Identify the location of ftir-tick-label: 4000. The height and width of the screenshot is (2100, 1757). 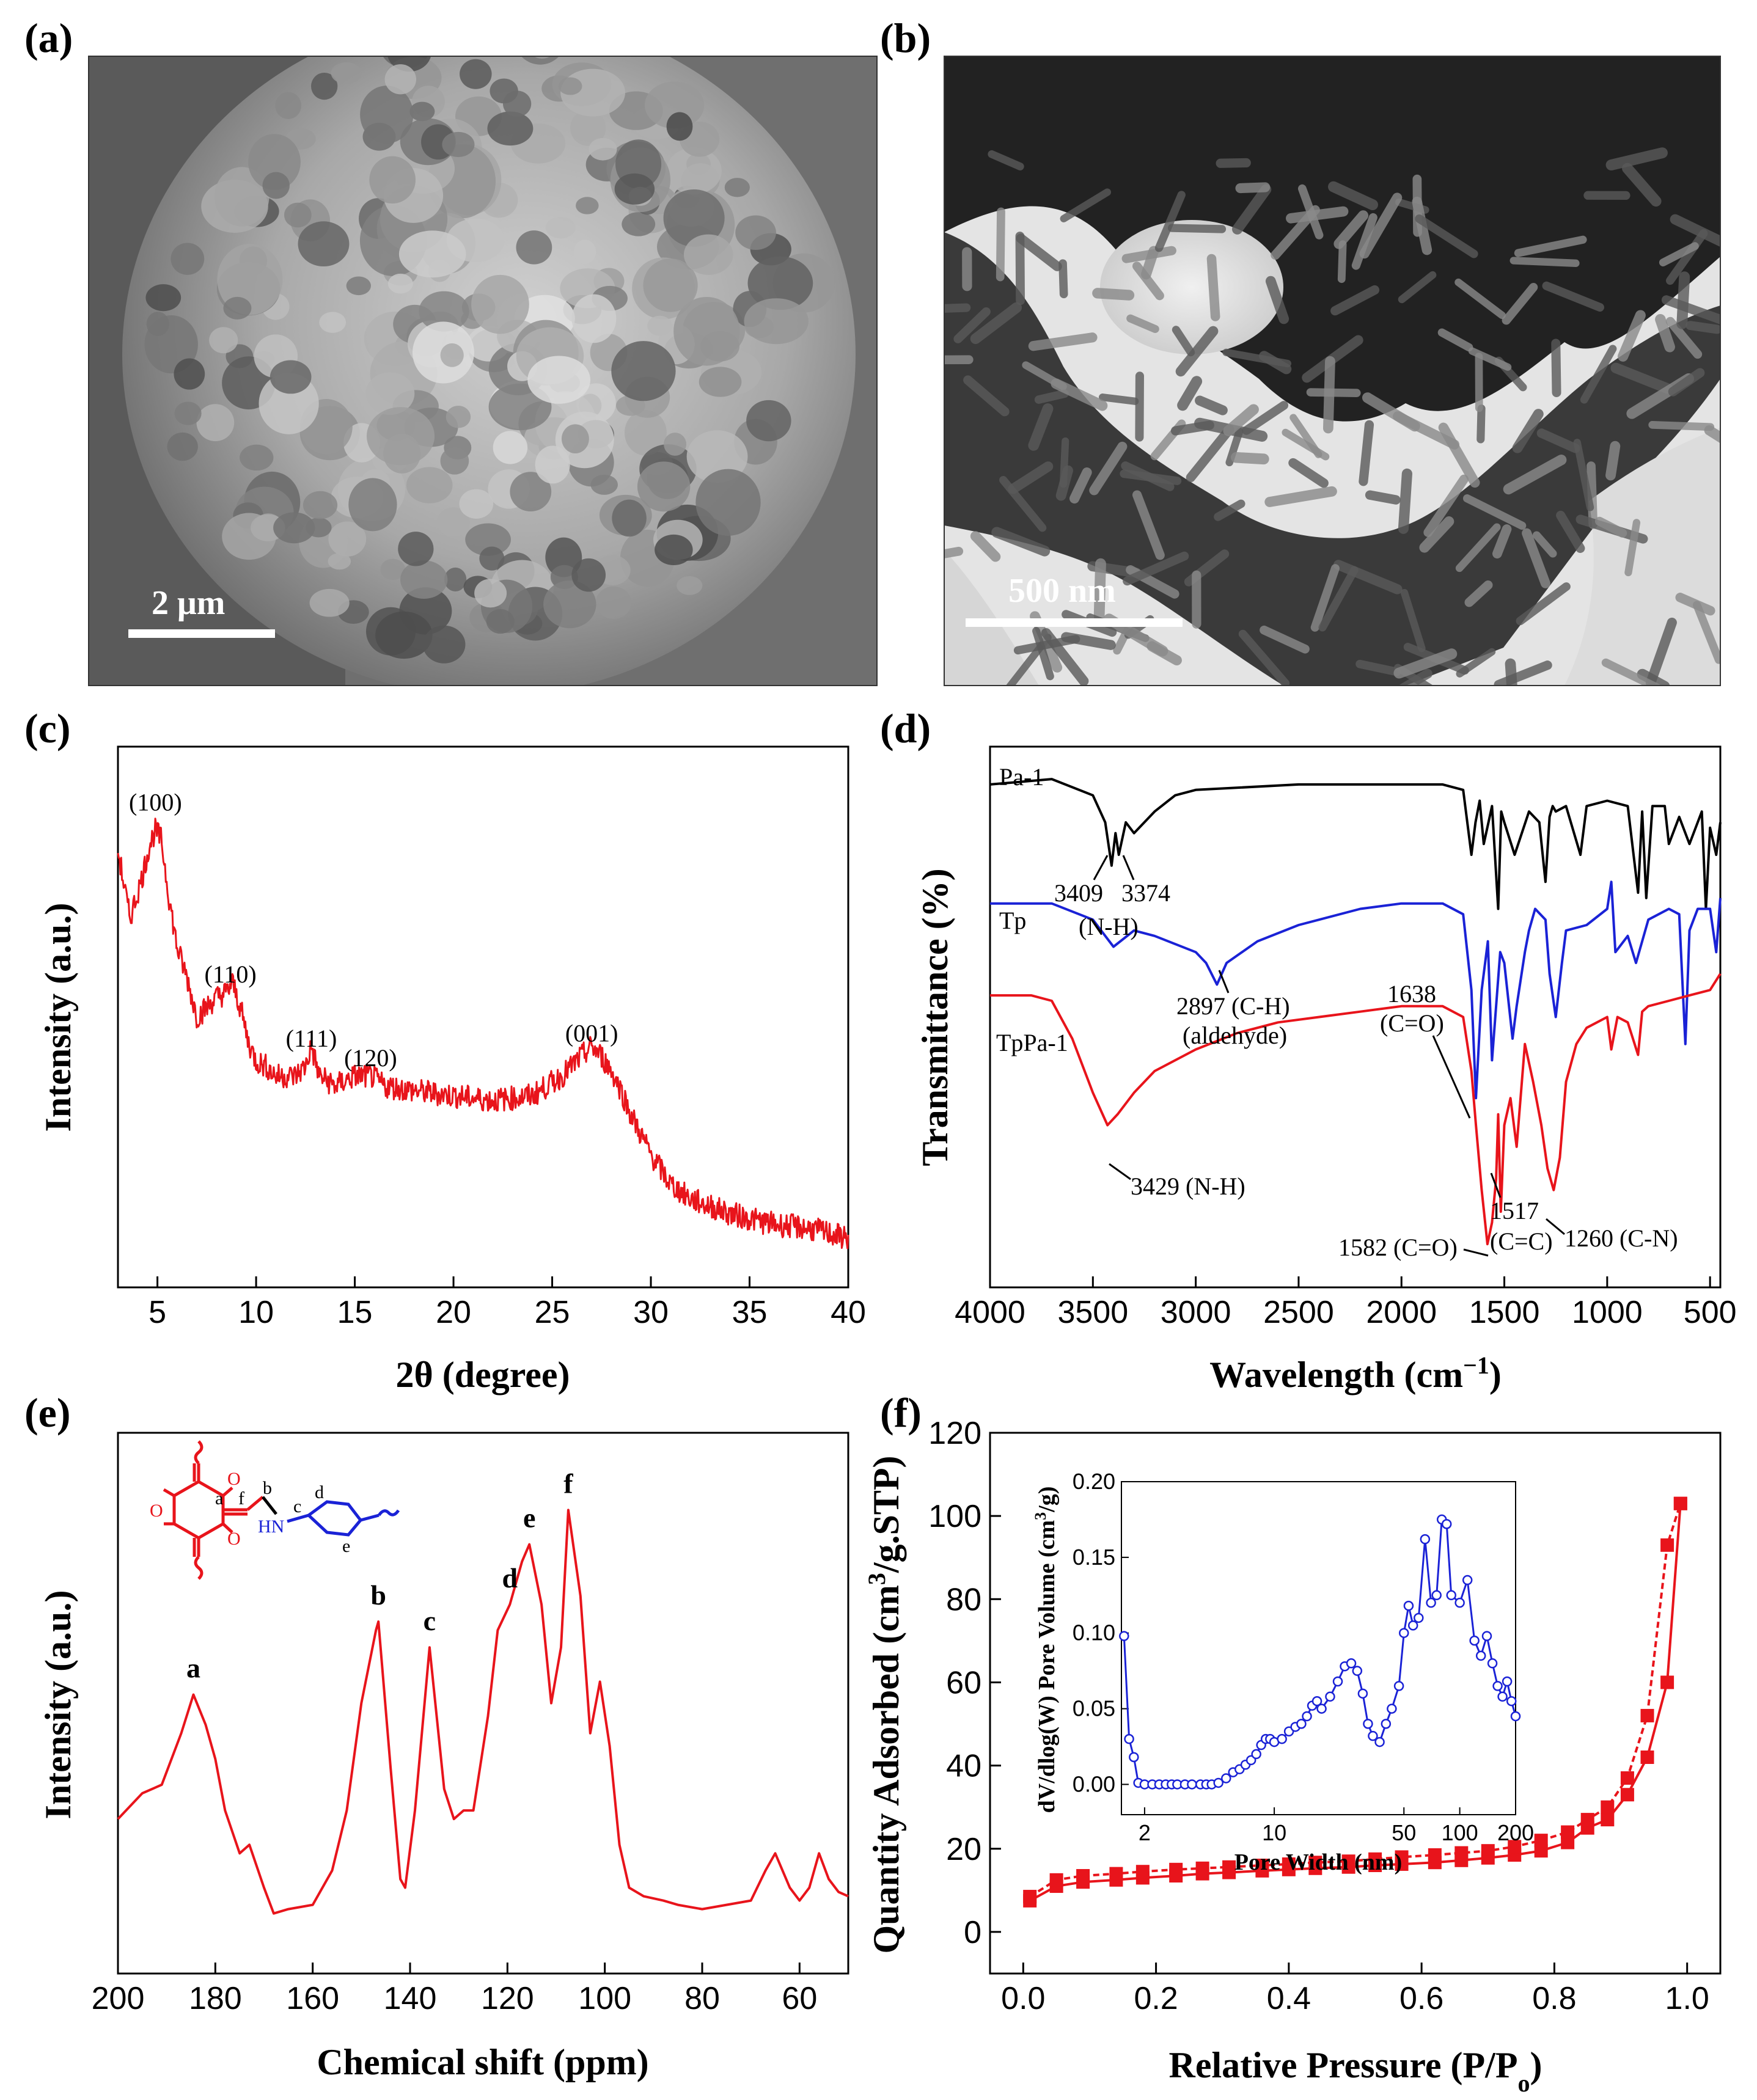
(990, 1312).